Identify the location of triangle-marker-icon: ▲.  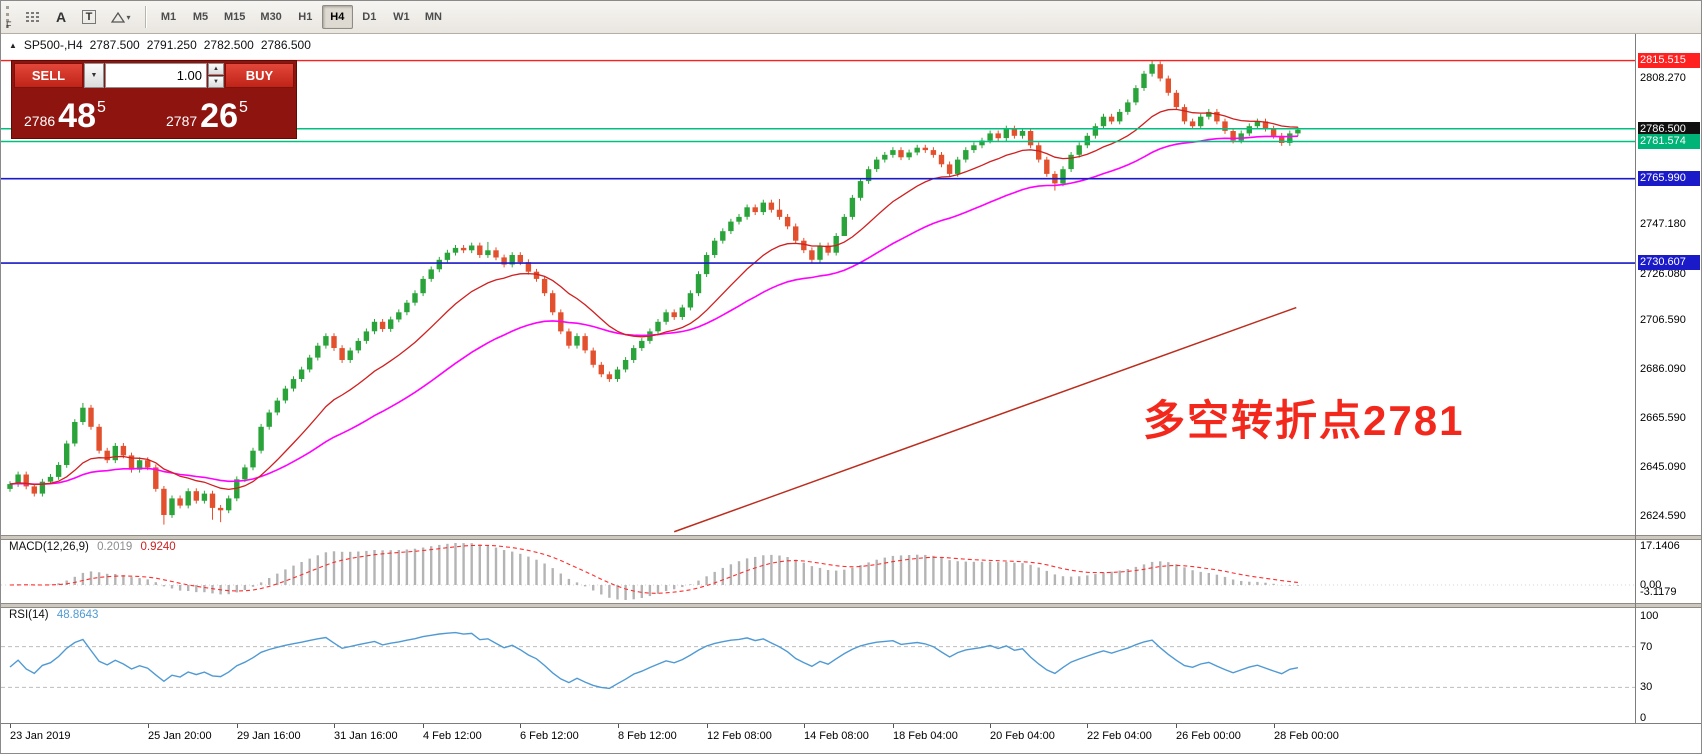
(13, 45).